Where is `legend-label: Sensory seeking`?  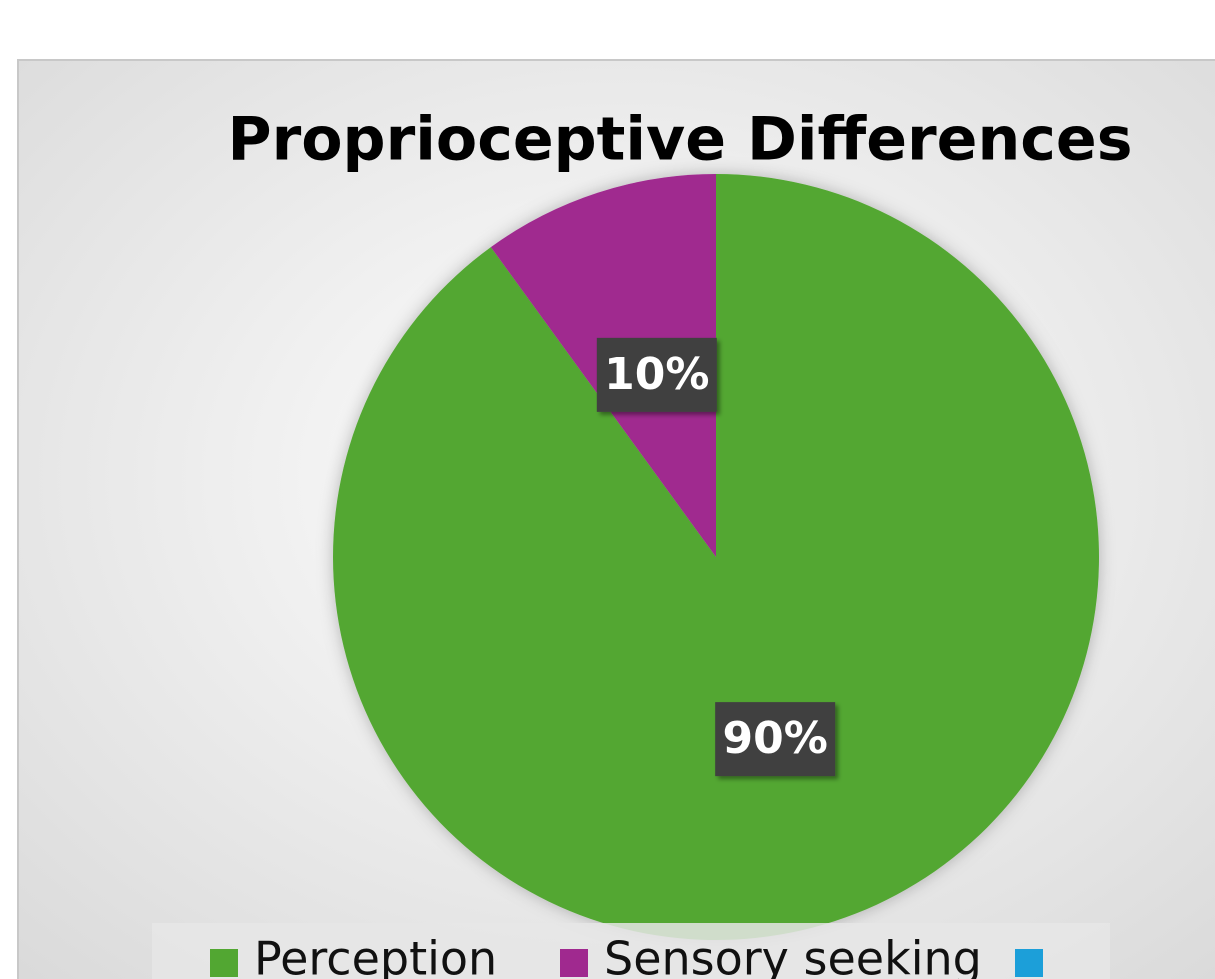
legend-label: Sensory seeking is located at coordinates (793, 955).